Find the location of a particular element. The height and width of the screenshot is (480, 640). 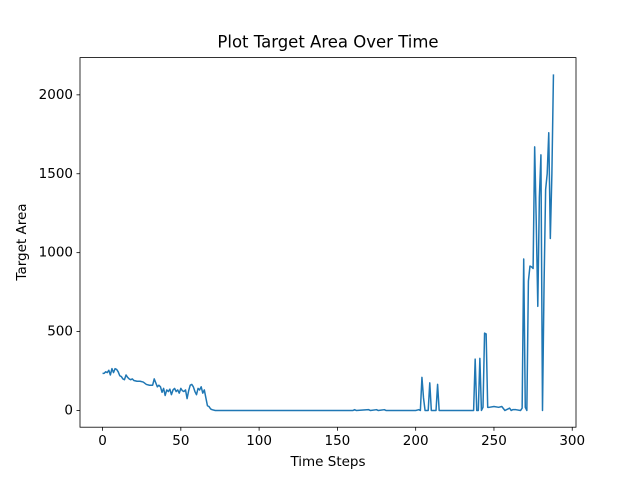

x-tick-label: 200 is located at coordinates (416, 441).